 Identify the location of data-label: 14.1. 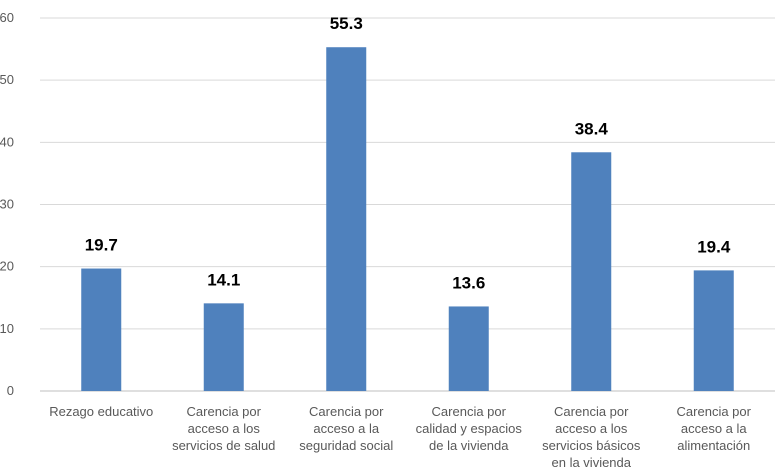
(223, 279).